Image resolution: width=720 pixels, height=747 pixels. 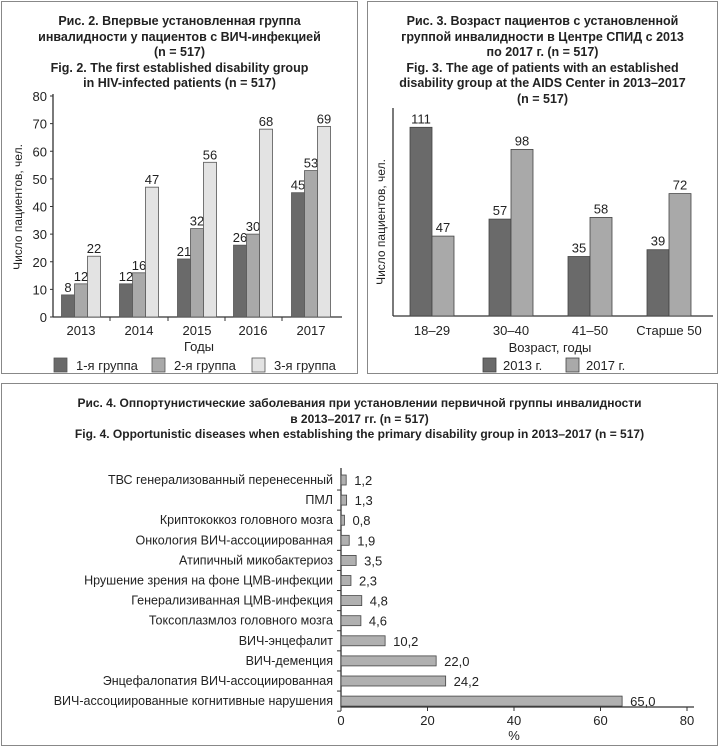 I want to click on x-tick-label: Старше 50, so click(x=668, y=330).